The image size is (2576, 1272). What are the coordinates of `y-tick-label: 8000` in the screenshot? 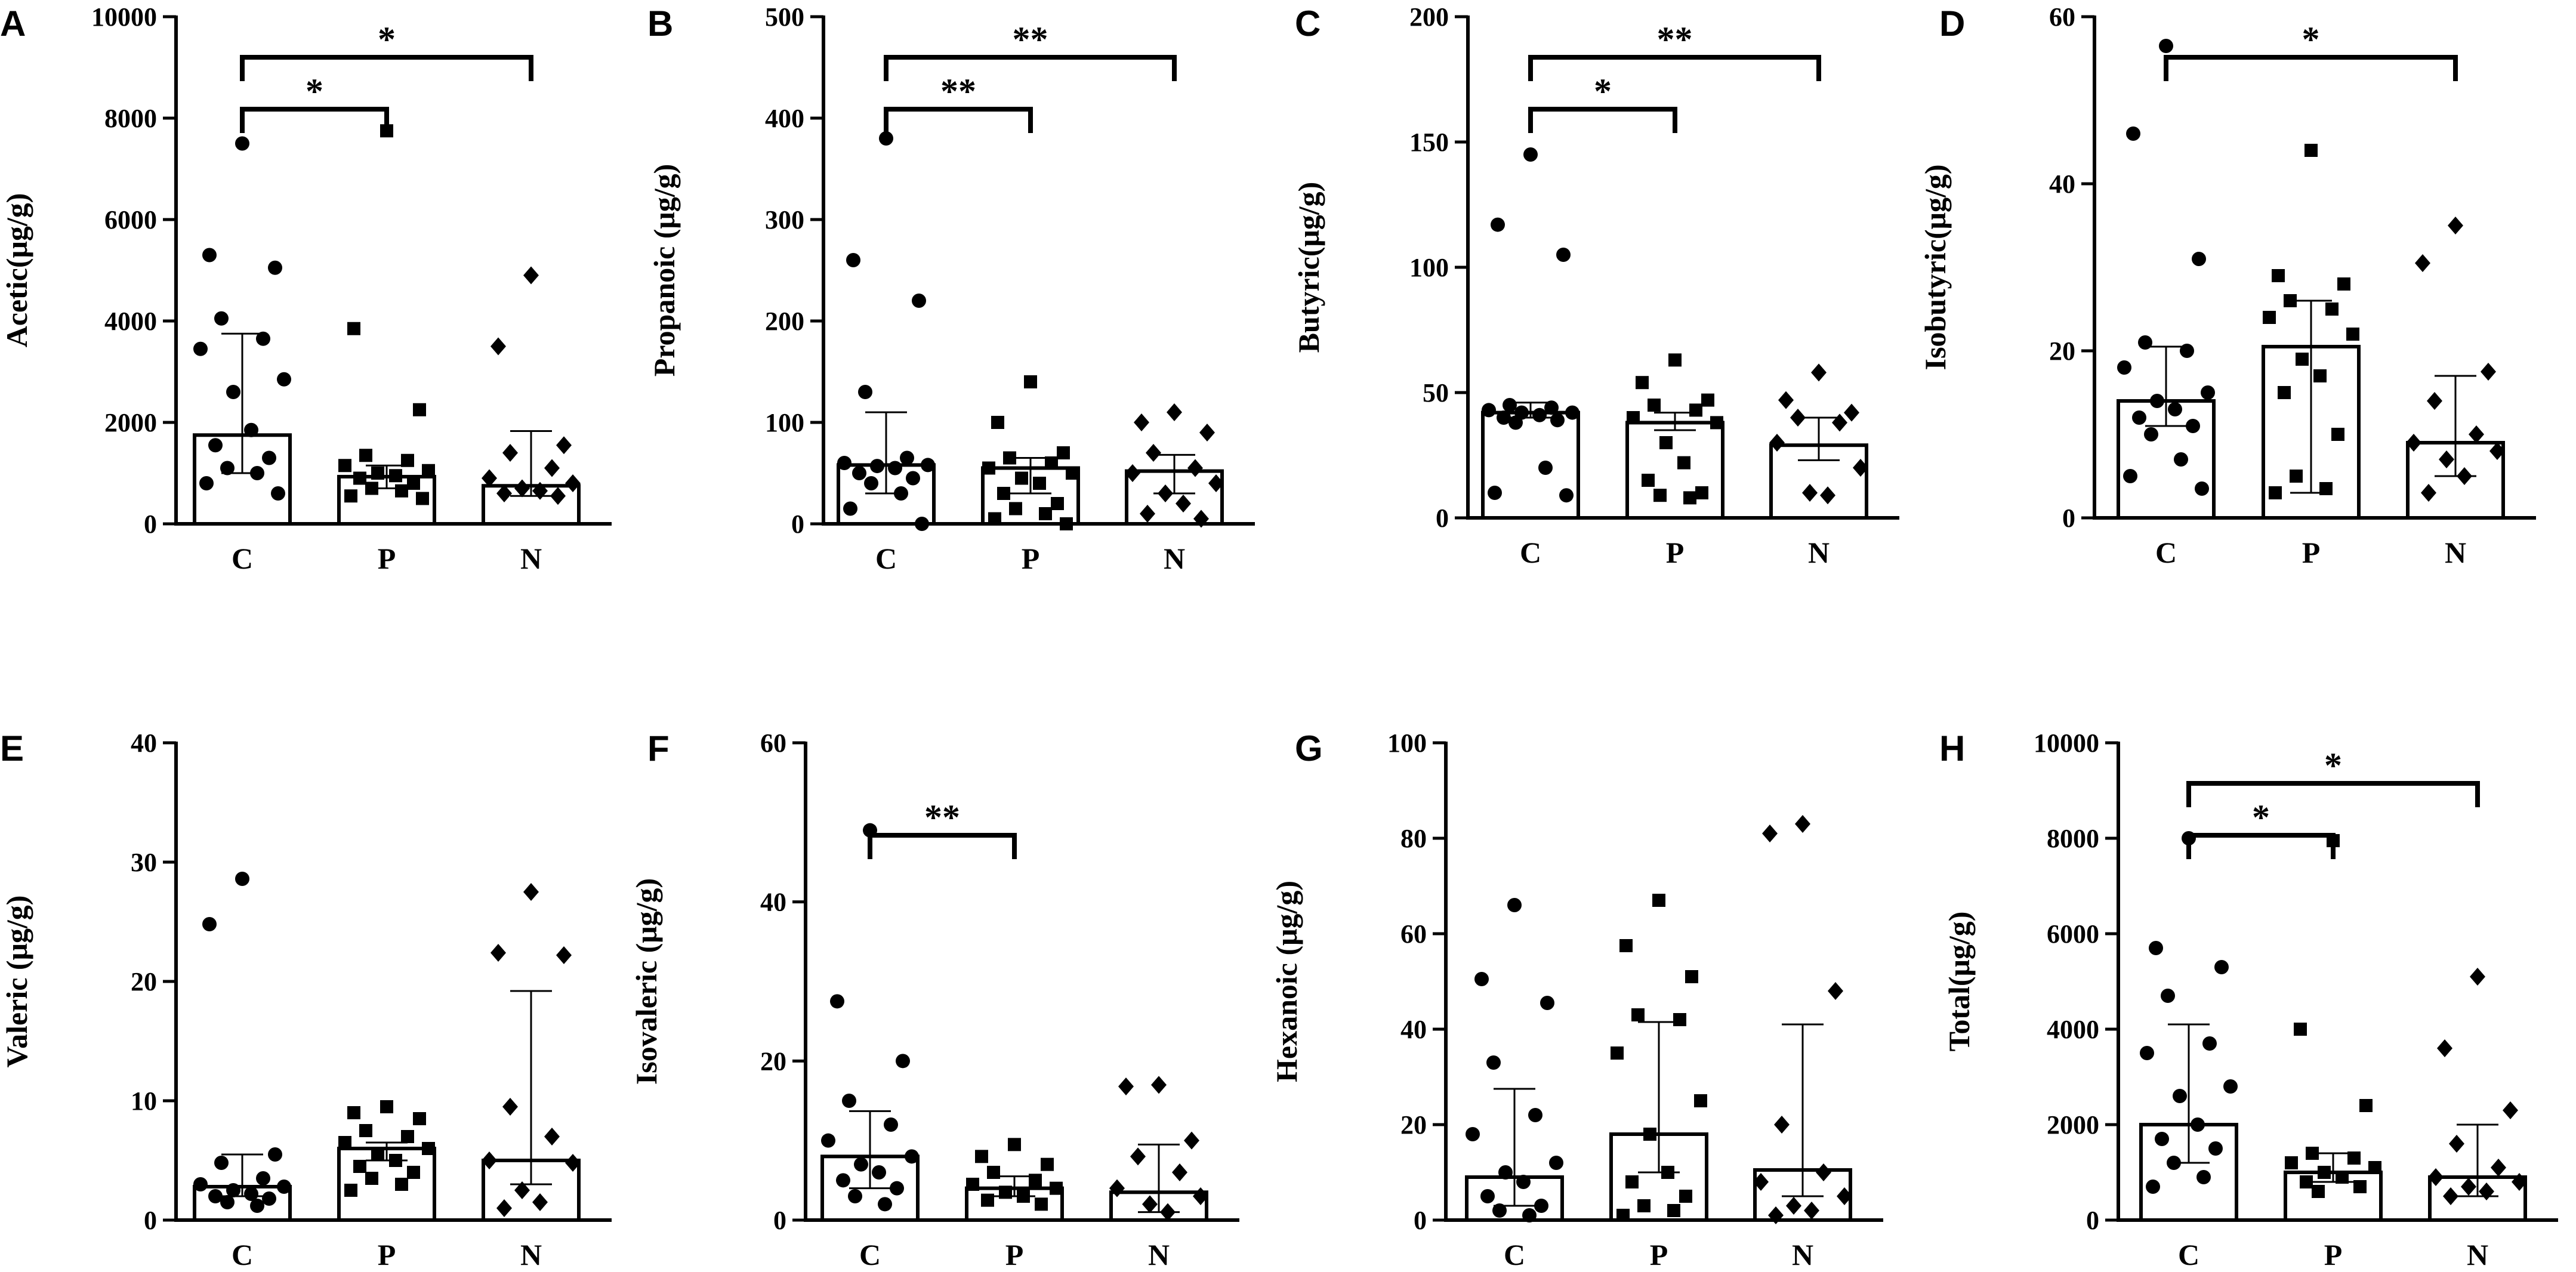 It's located at (130, 118).